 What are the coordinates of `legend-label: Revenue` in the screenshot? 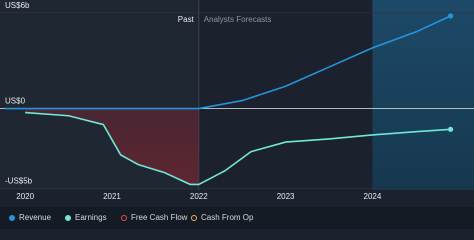 It's located at (35, 217).